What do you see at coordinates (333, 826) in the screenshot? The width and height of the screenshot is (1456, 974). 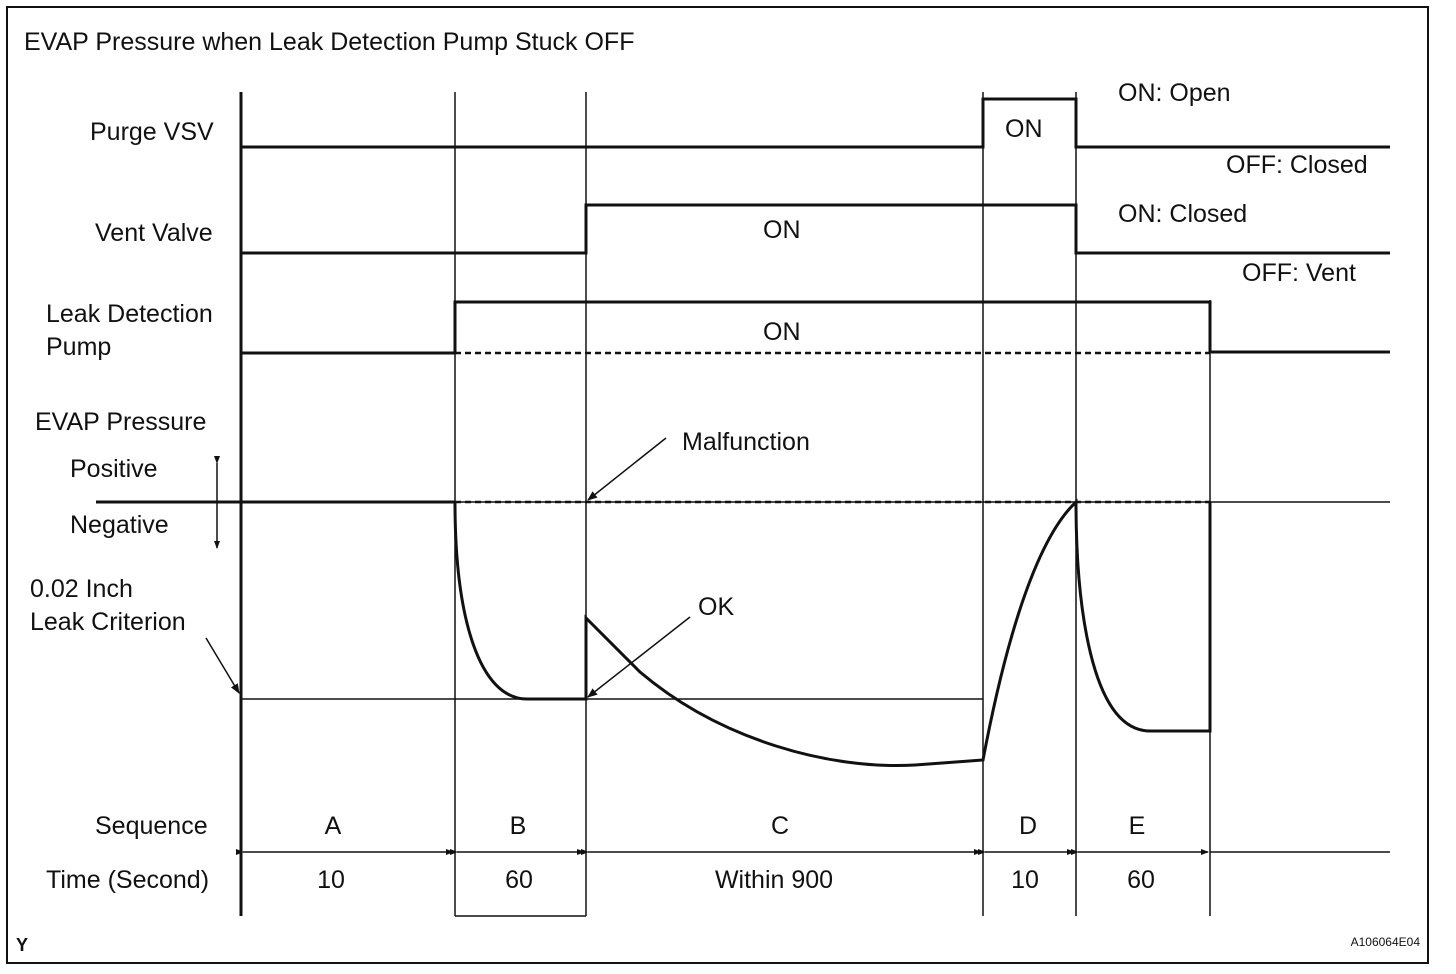 I see `sequence-letter: A` at bounding box center [333, 826].